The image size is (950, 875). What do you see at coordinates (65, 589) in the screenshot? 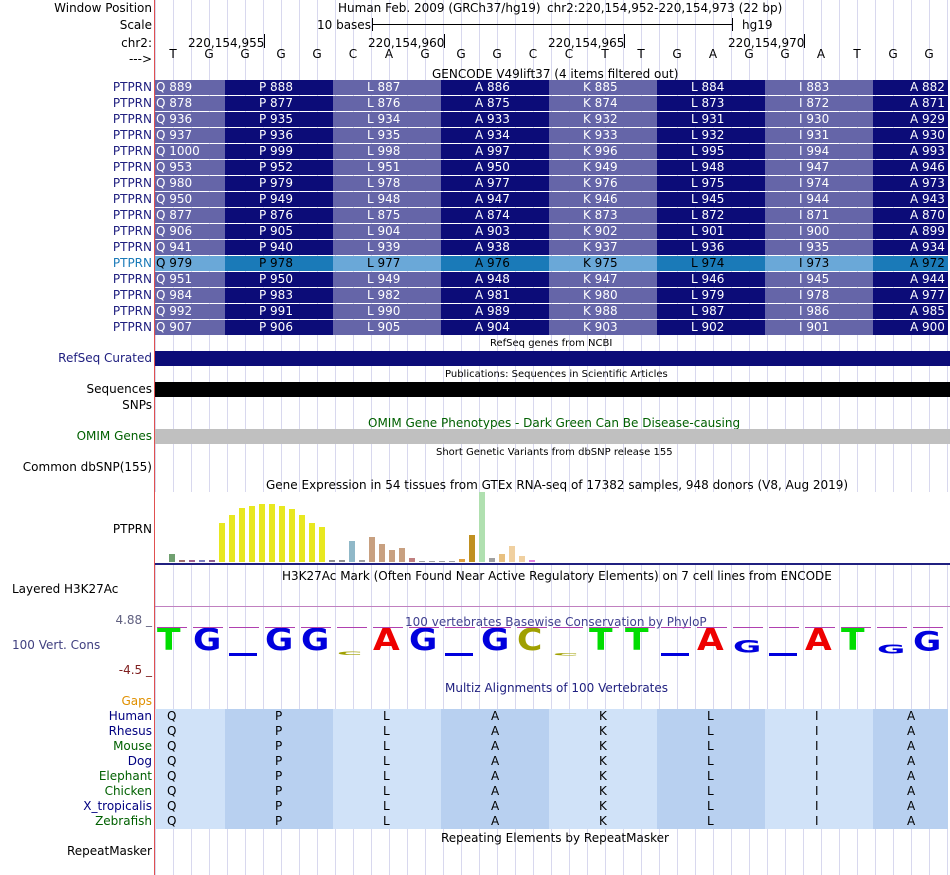
I see `h3k27-label: Layered H3K27Ac` at bounding box center [65, 589].